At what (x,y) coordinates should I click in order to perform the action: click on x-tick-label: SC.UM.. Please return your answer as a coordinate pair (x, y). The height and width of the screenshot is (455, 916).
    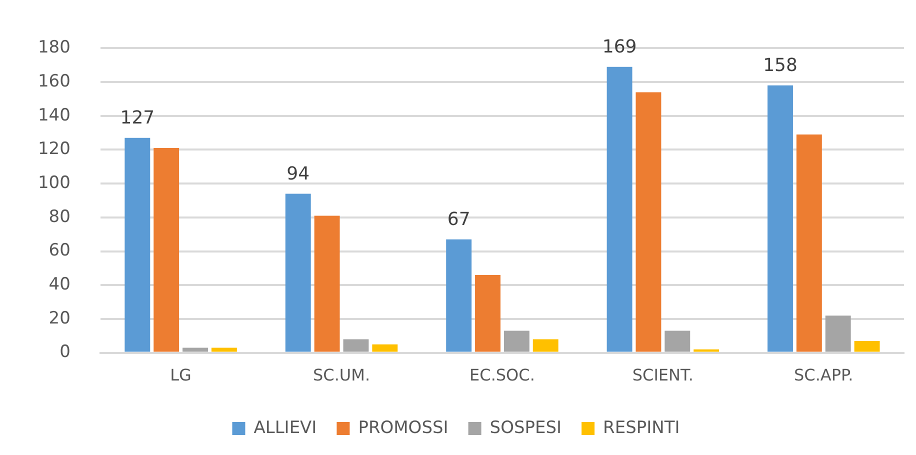
    Looking at the image, I should click on (341, 375).